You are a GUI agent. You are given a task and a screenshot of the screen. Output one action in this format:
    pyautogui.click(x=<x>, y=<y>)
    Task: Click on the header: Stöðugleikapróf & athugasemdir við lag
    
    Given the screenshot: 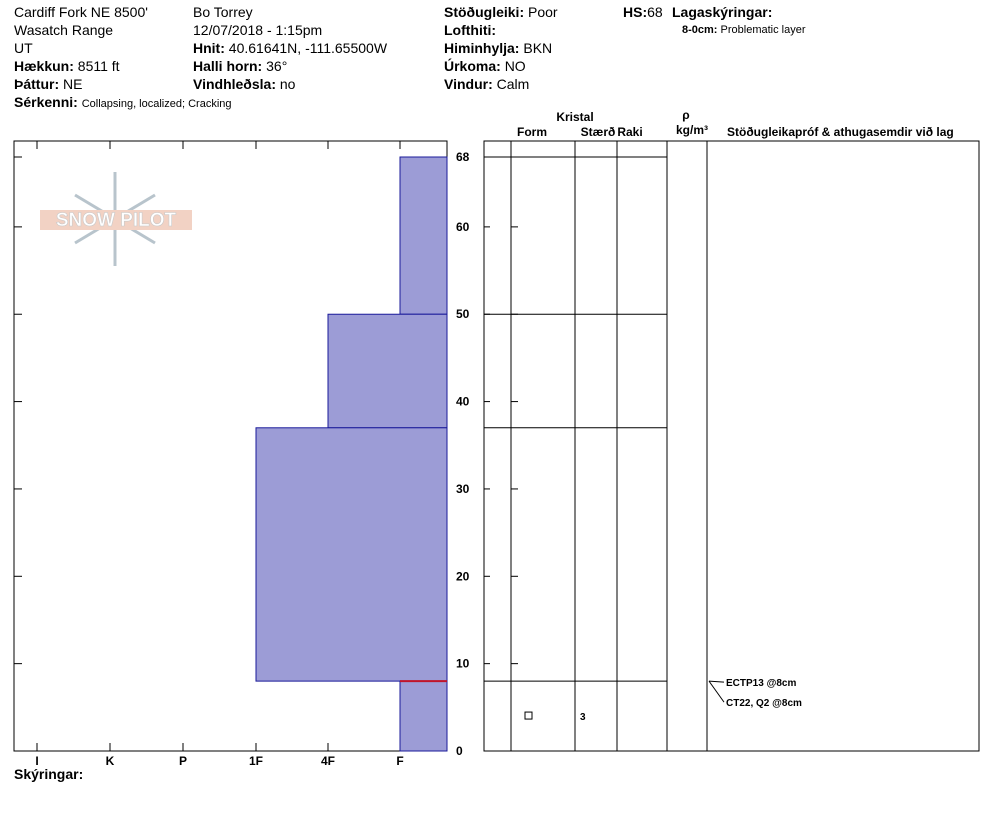 What is the action you would take?
    pyautogui.click(x=840, y=132)
    